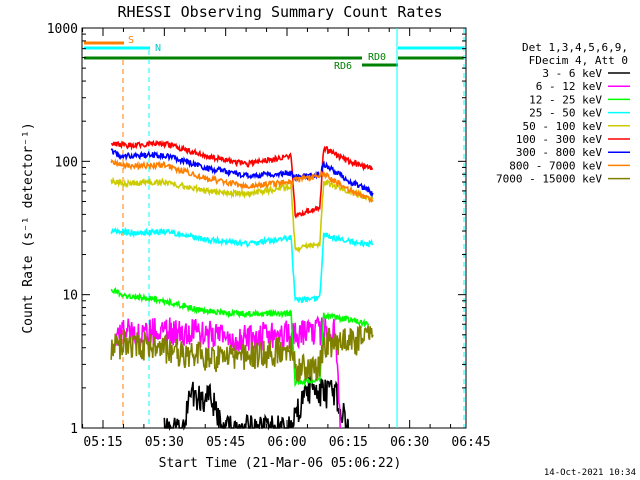 The height and width of the screenshot is (480, 640). What do you see at coordinates (578, 60) in the screenshot?
I see `legend-header-line-2: FDecim 4, Att 0` at bounding box center [578, 60].